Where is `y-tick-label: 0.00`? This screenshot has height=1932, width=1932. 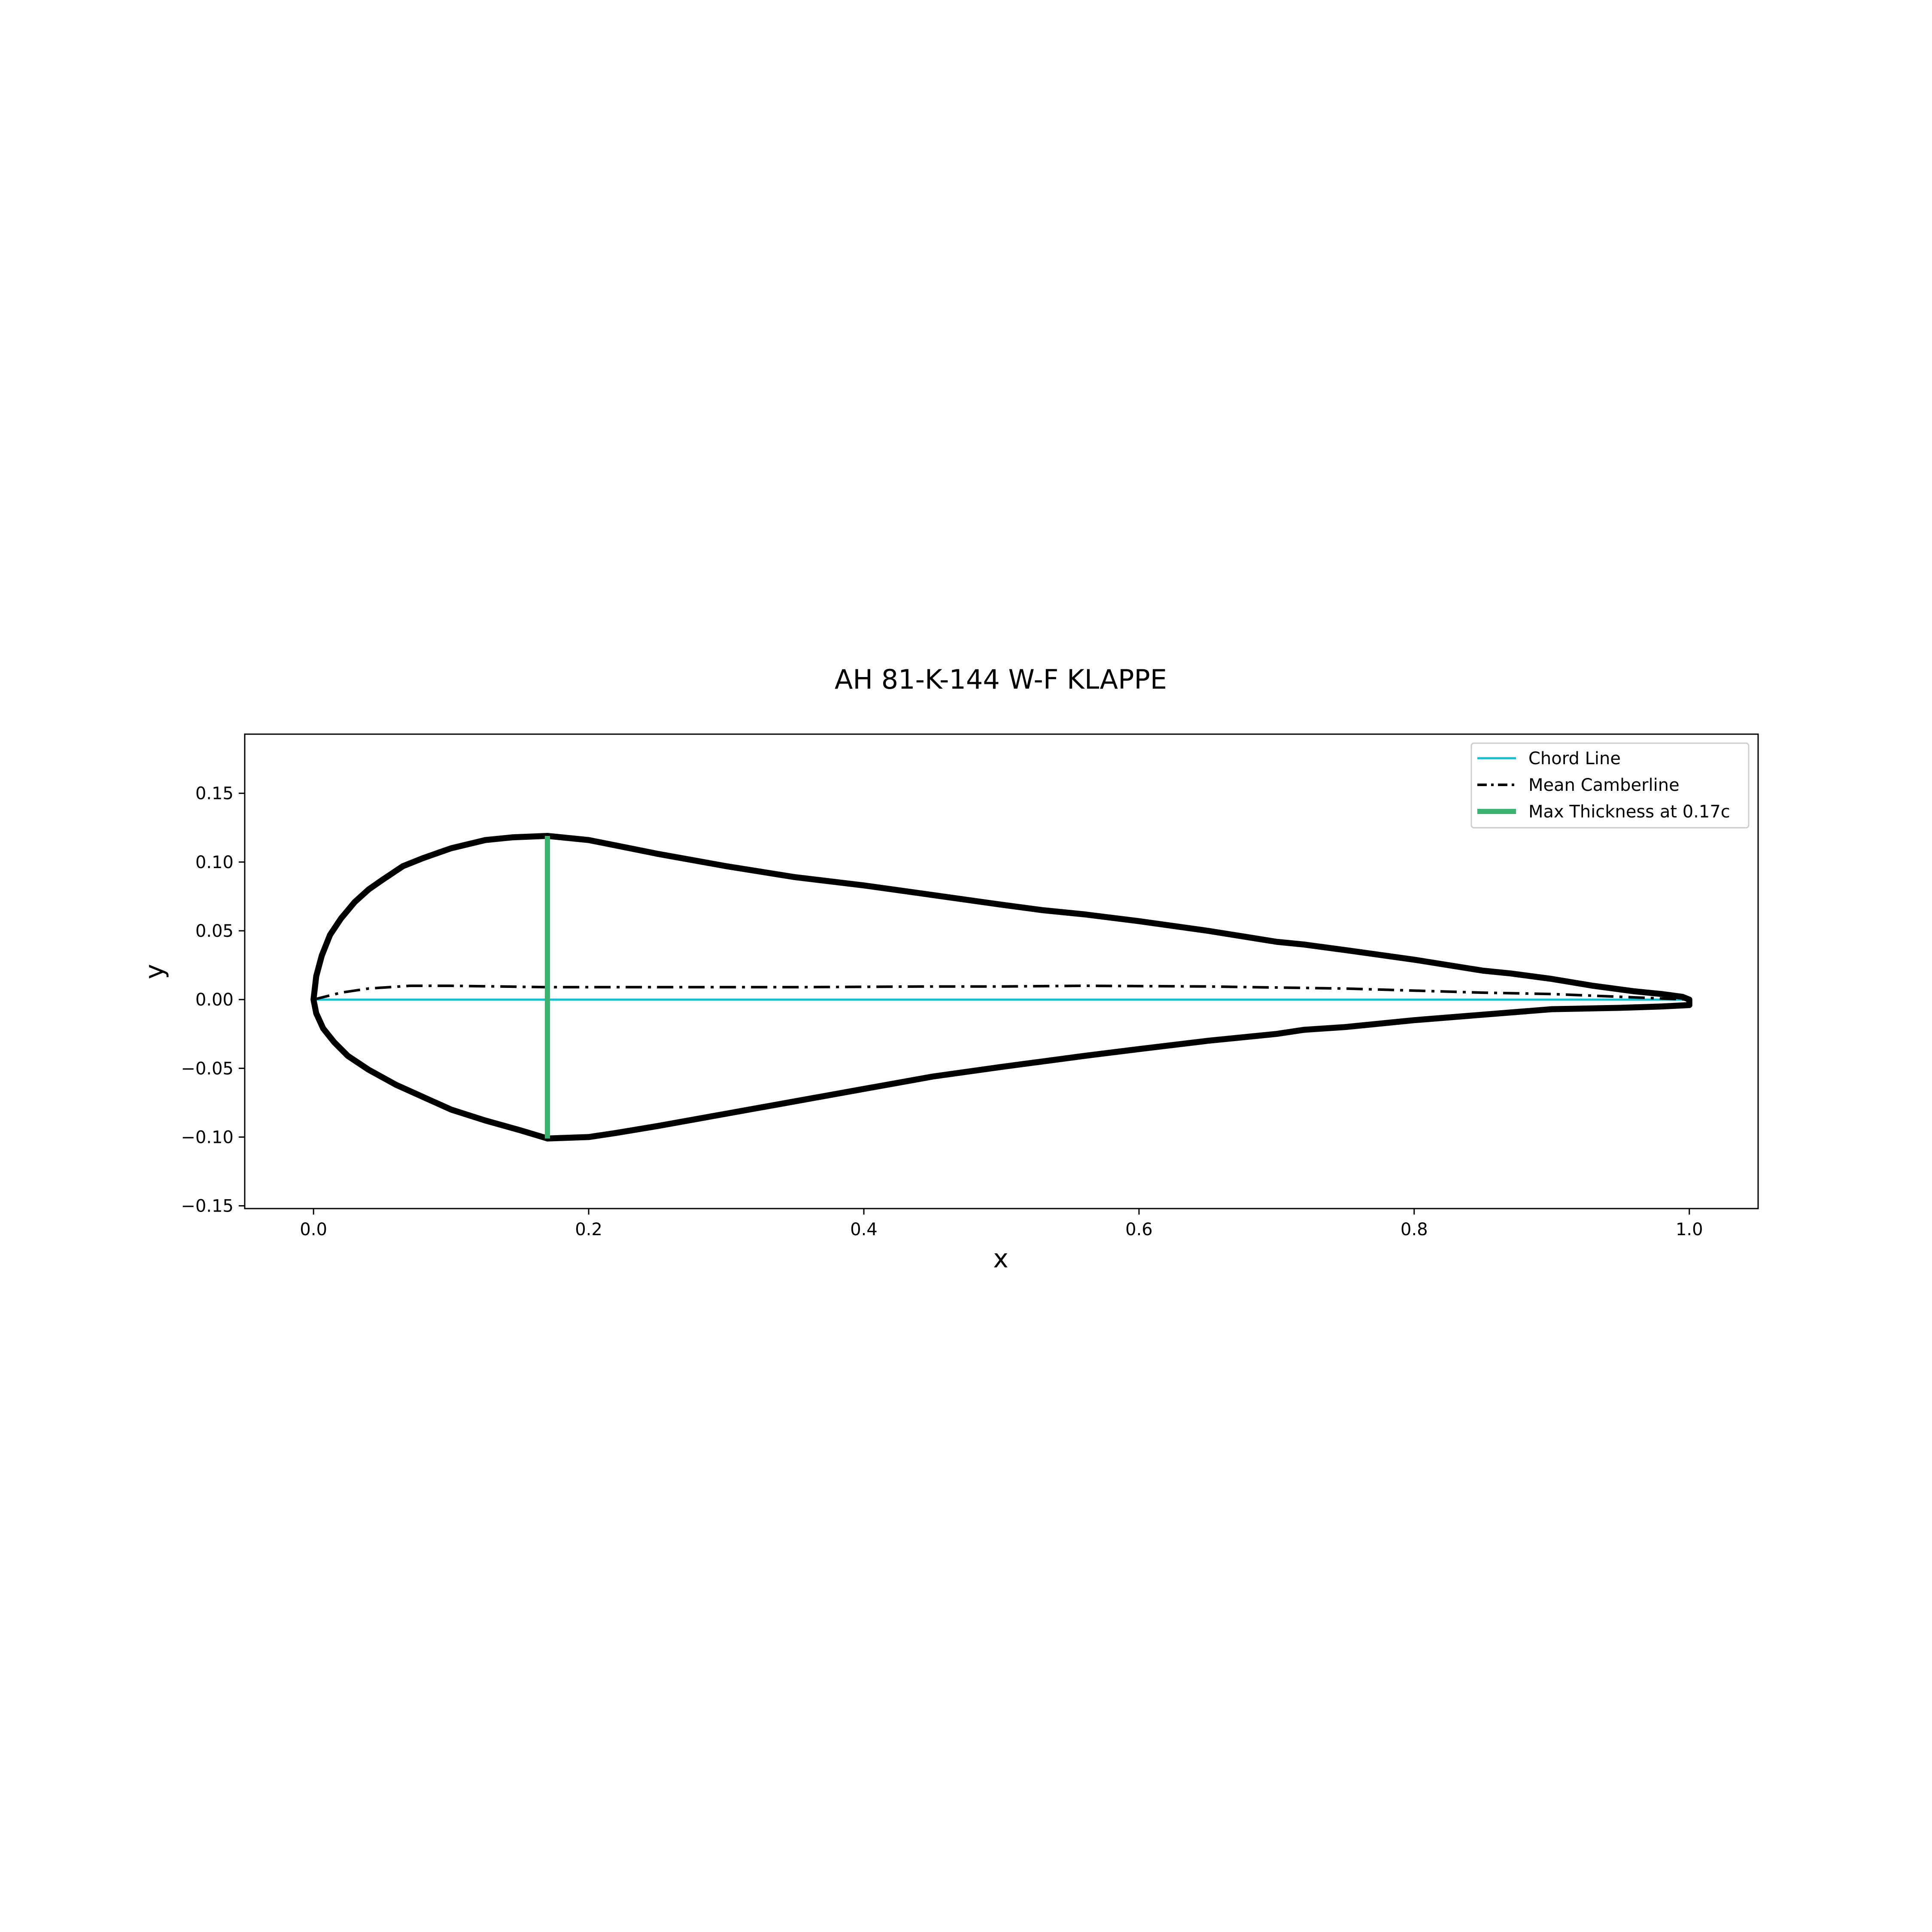
y-tick-label: 0.00 is located at coordinates (214, 1000).